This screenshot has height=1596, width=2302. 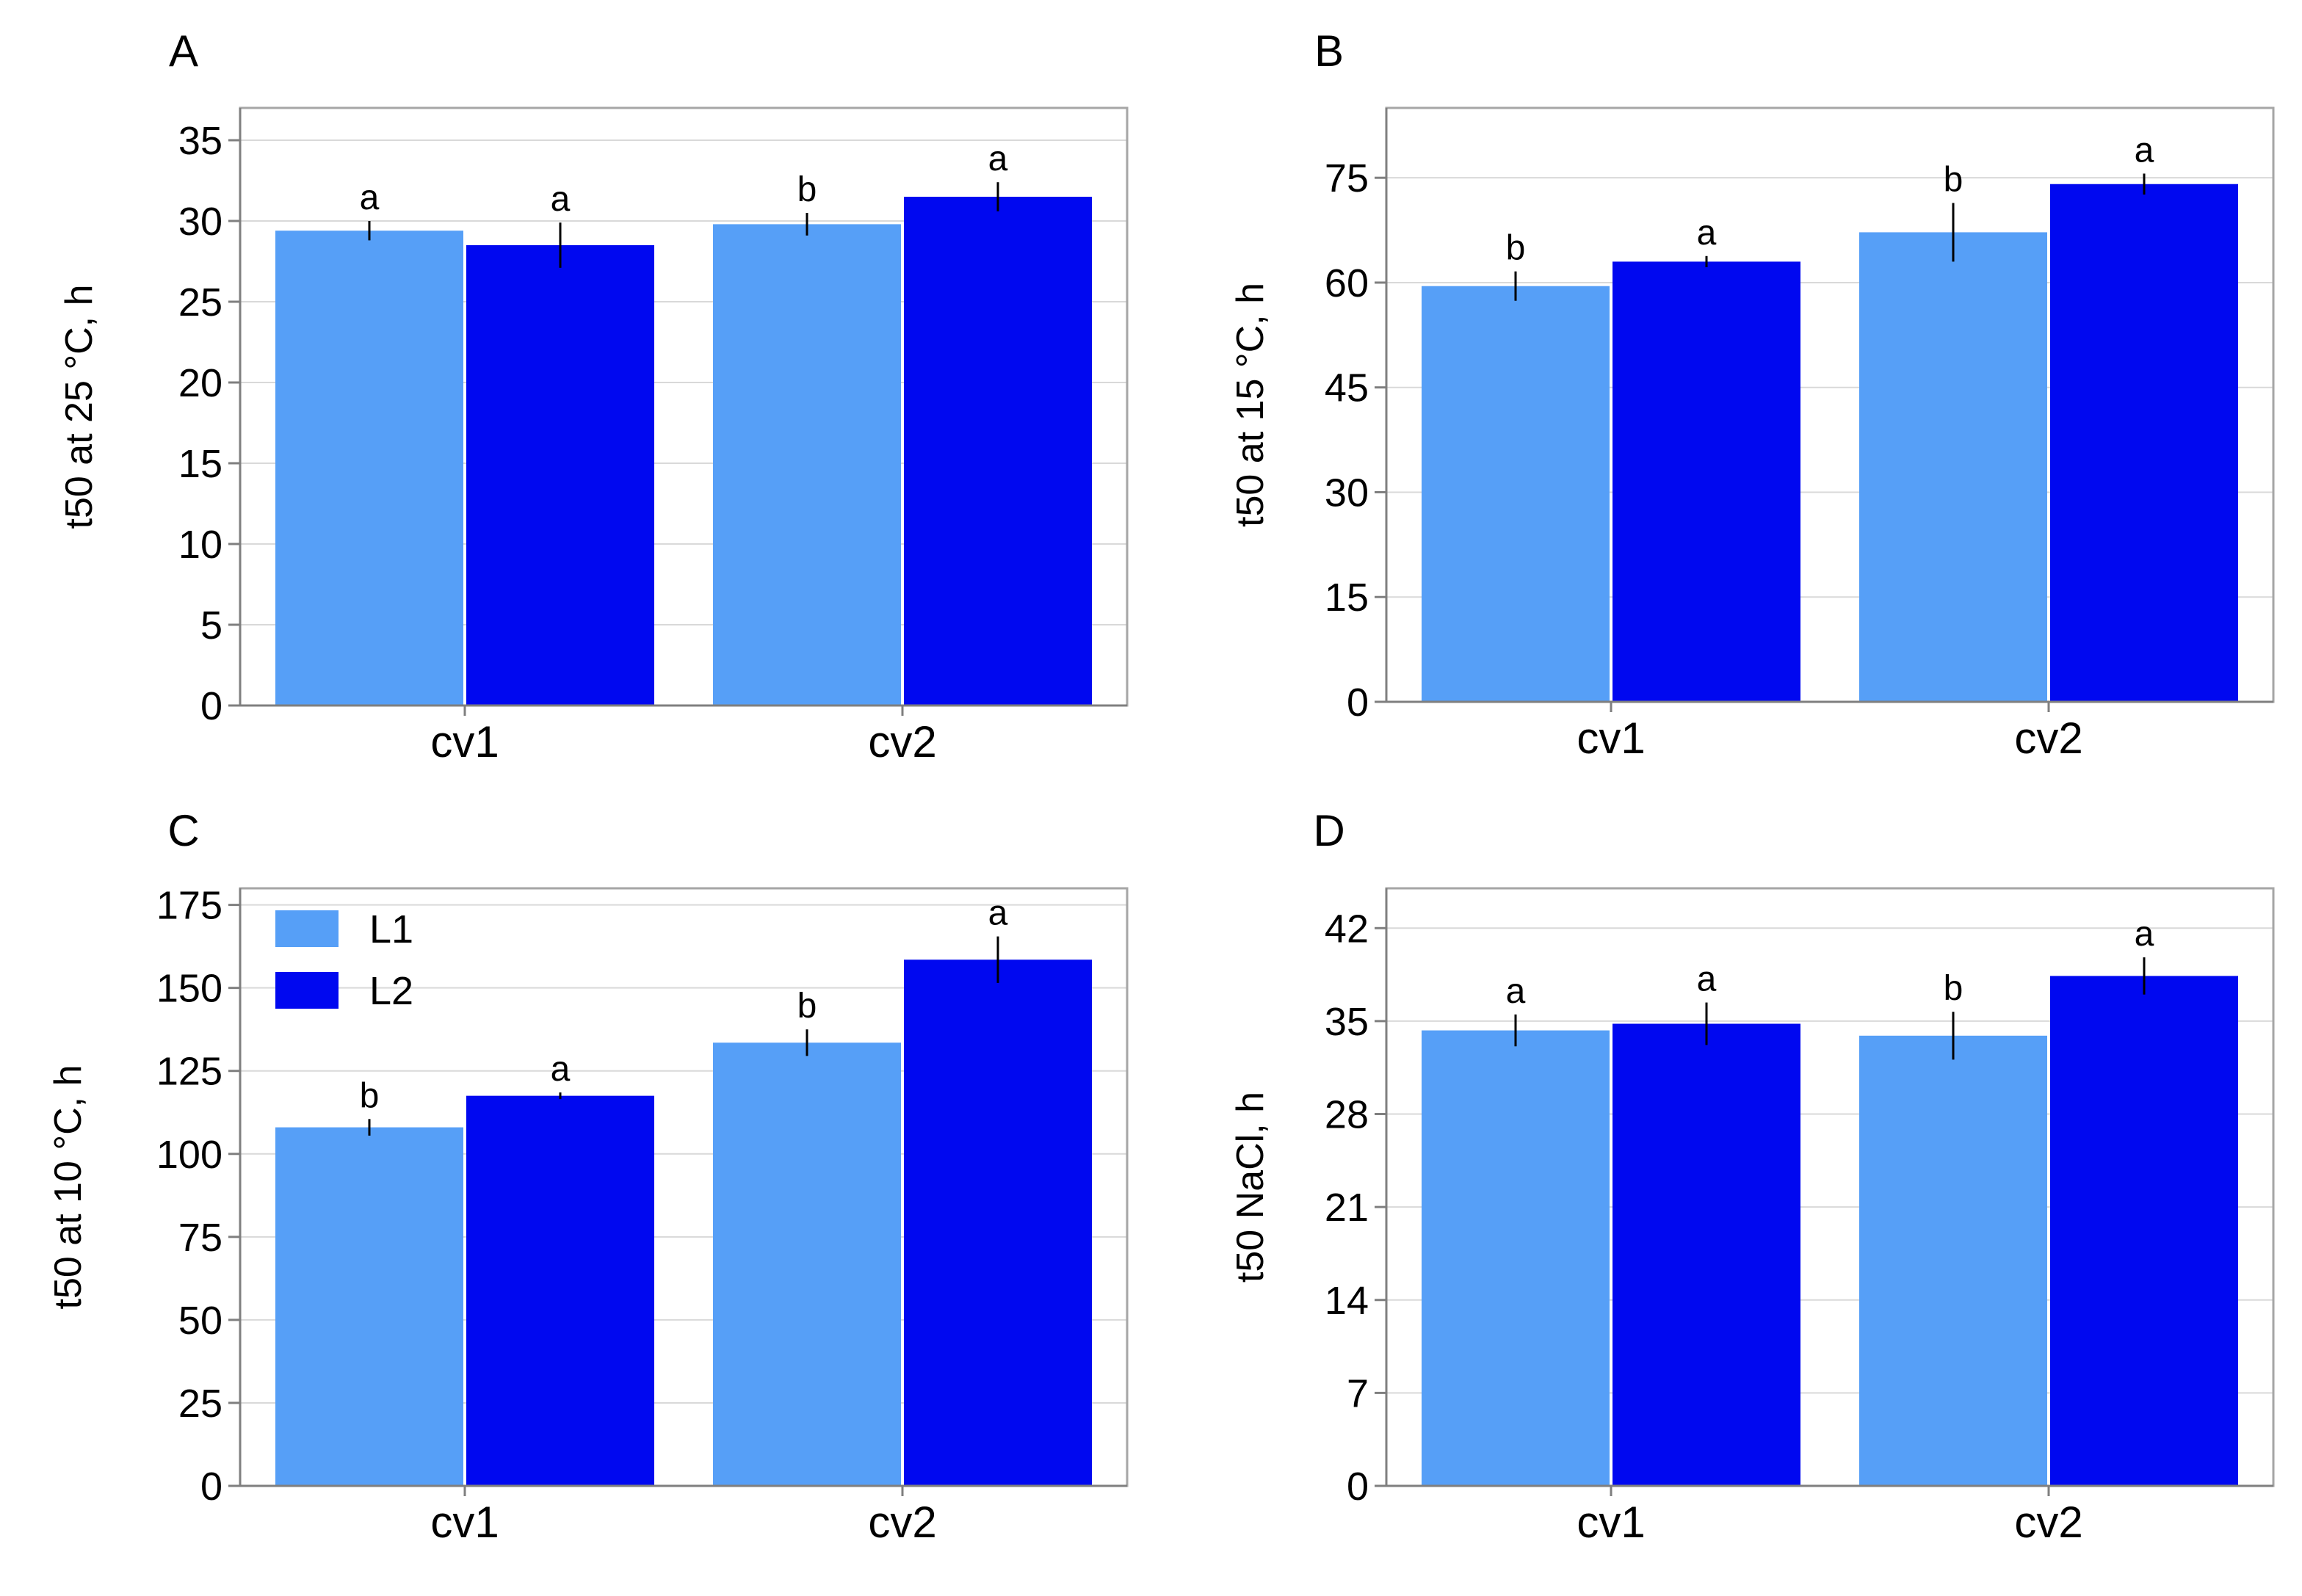 What do you see at coordinates (200, 1238) in the screenshot?
I see `panel-c-y-tick-label: 75` at bounding box center [200, 1238].